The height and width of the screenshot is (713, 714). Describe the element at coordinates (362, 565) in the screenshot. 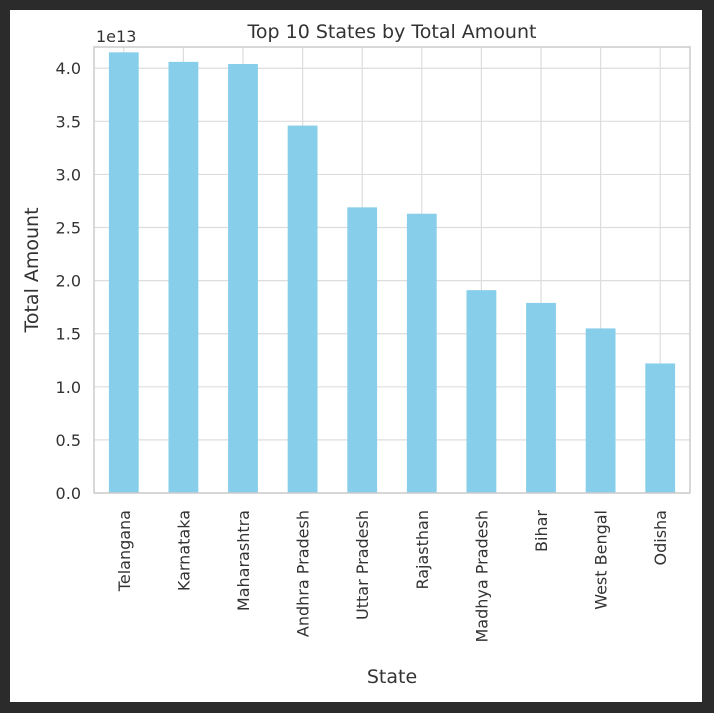

I see `x-tick-label: Uttar Pradesh` at that location.